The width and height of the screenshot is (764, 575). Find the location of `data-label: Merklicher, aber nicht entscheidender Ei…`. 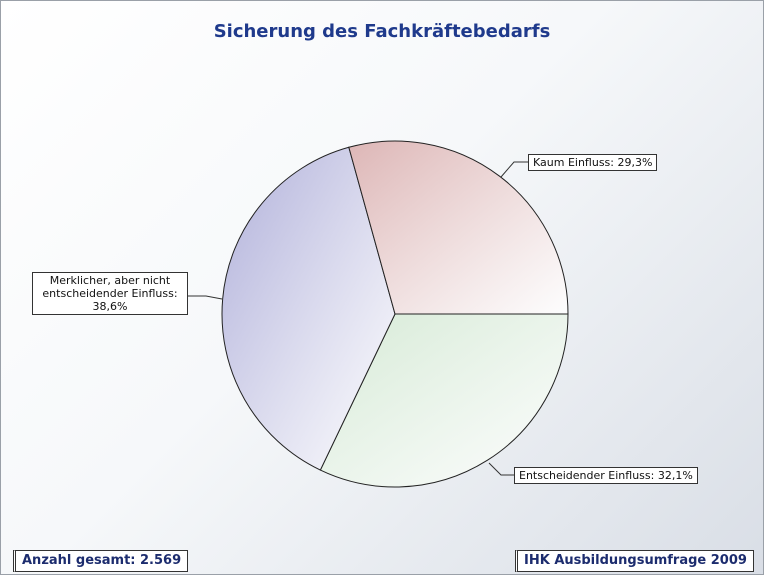

data-label: Merklicher, aber nicht entscheidender Ei… is located at coordinates (110, 293).